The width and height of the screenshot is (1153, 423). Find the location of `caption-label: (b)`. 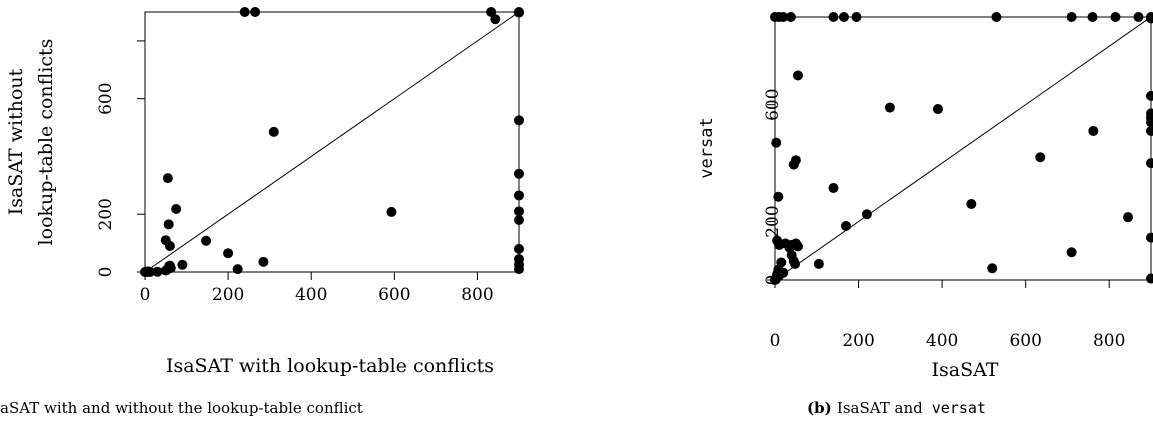

caption-label: (b) is located at coordinates (822, 408).